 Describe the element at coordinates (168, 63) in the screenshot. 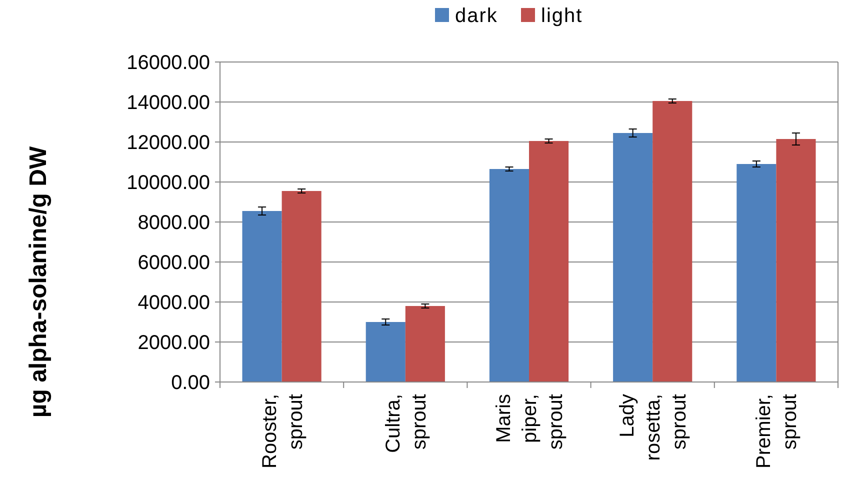

I see `y-tick-label: 16000.00` at that location.